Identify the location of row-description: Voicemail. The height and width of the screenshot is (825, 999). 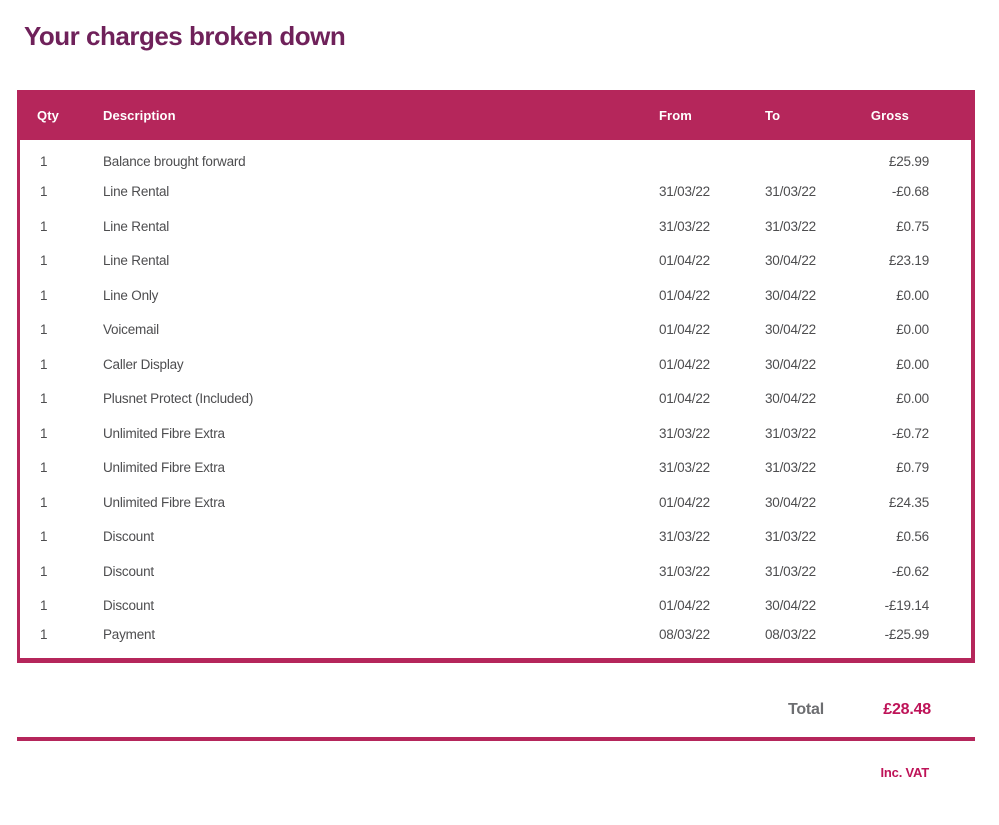
(131, 330).